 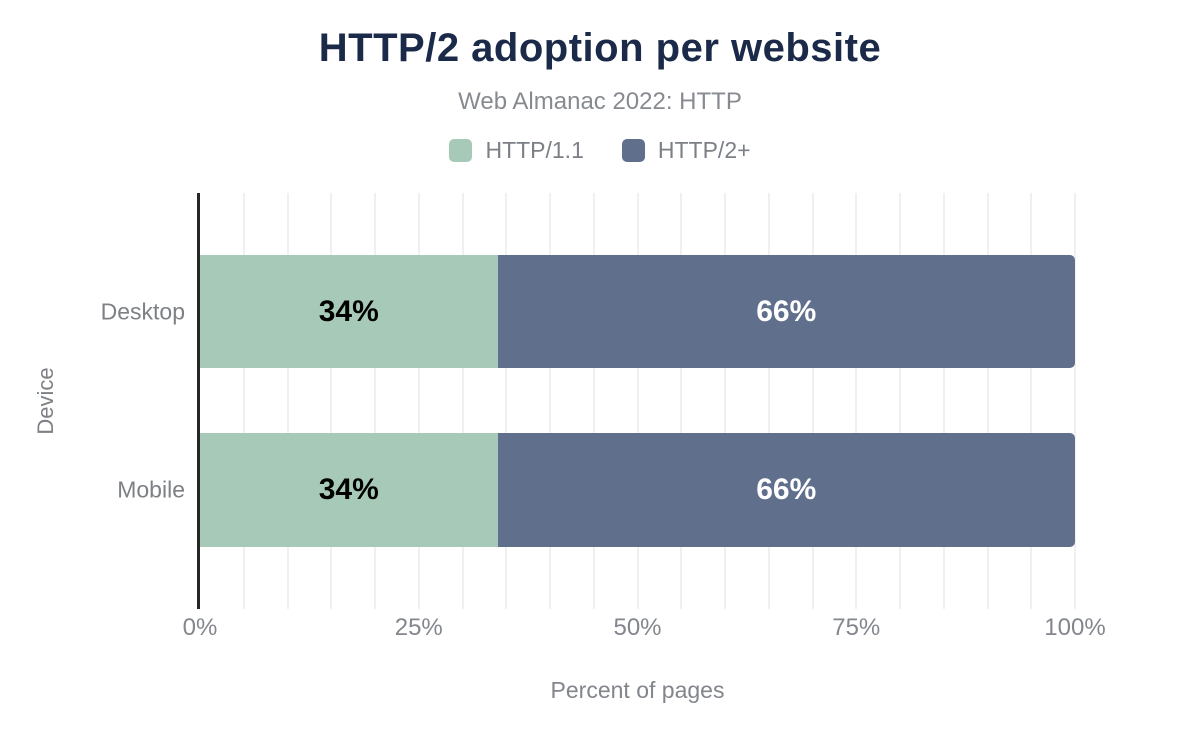 I want to click on legend-item-http-2-: HTTP/2+, so click(x=686, y=150).